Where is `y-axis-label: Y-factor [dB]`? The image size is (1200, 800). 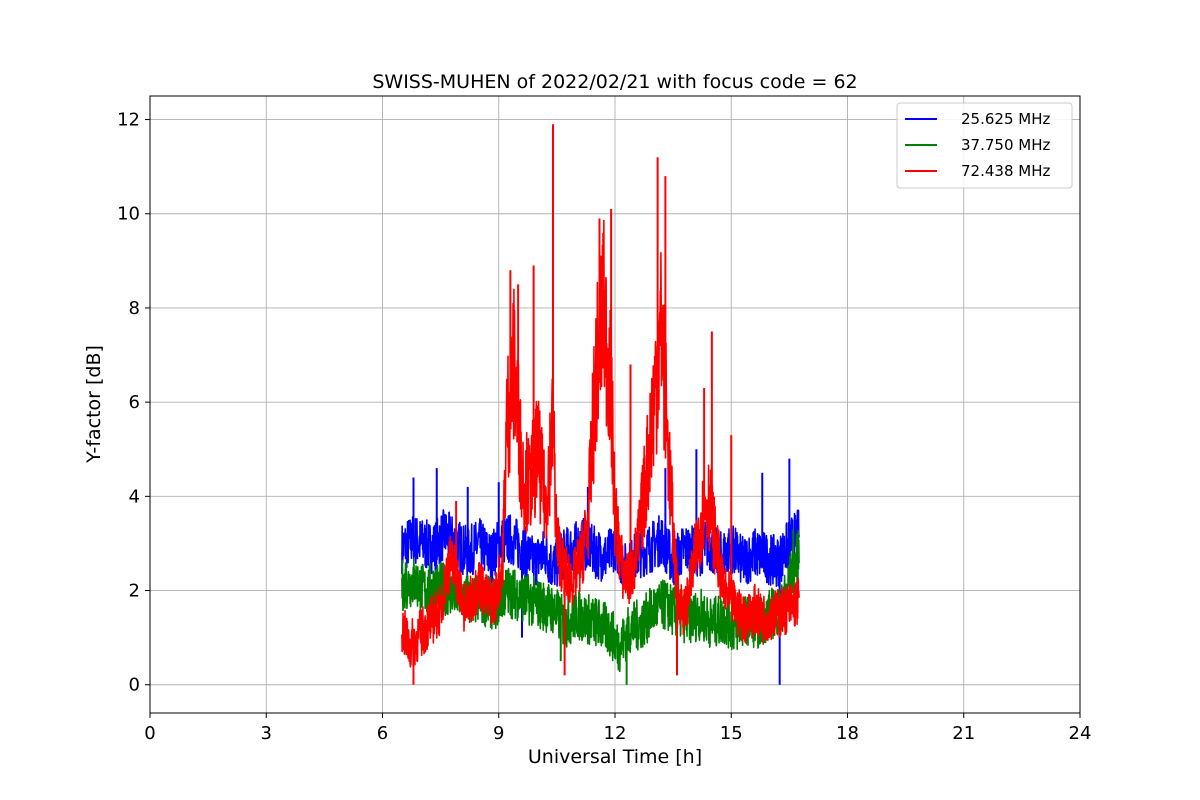
y-axis-label: Y-factor [dB] is located at coordinates (94, 404).